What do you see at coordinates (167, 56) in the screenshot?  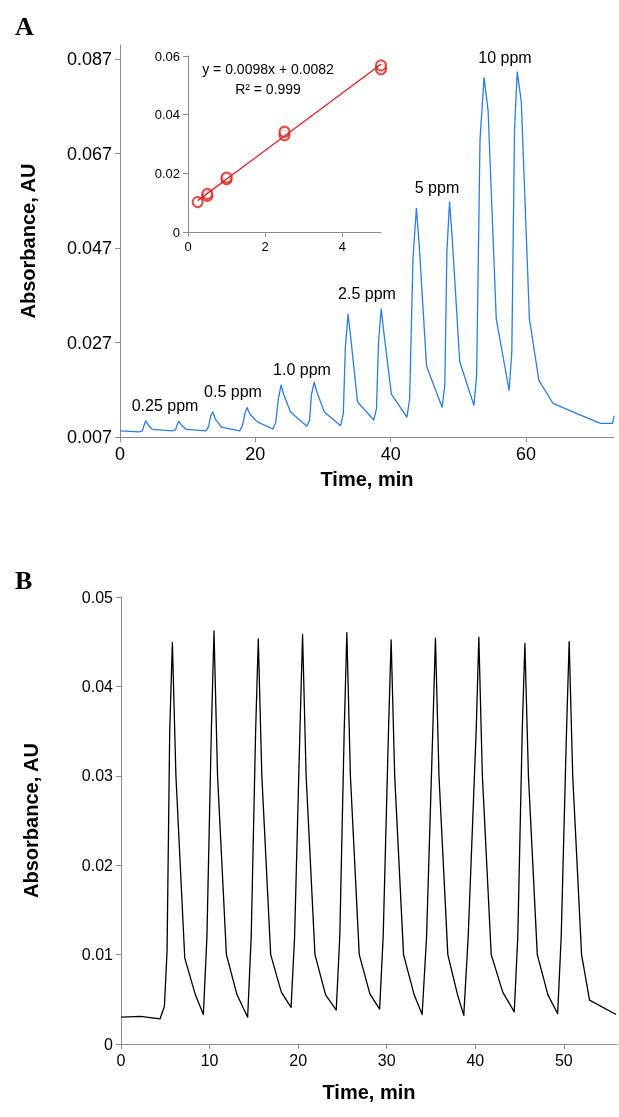 I see `y-tick-label: 0.06` at bounding box center [167, 56].